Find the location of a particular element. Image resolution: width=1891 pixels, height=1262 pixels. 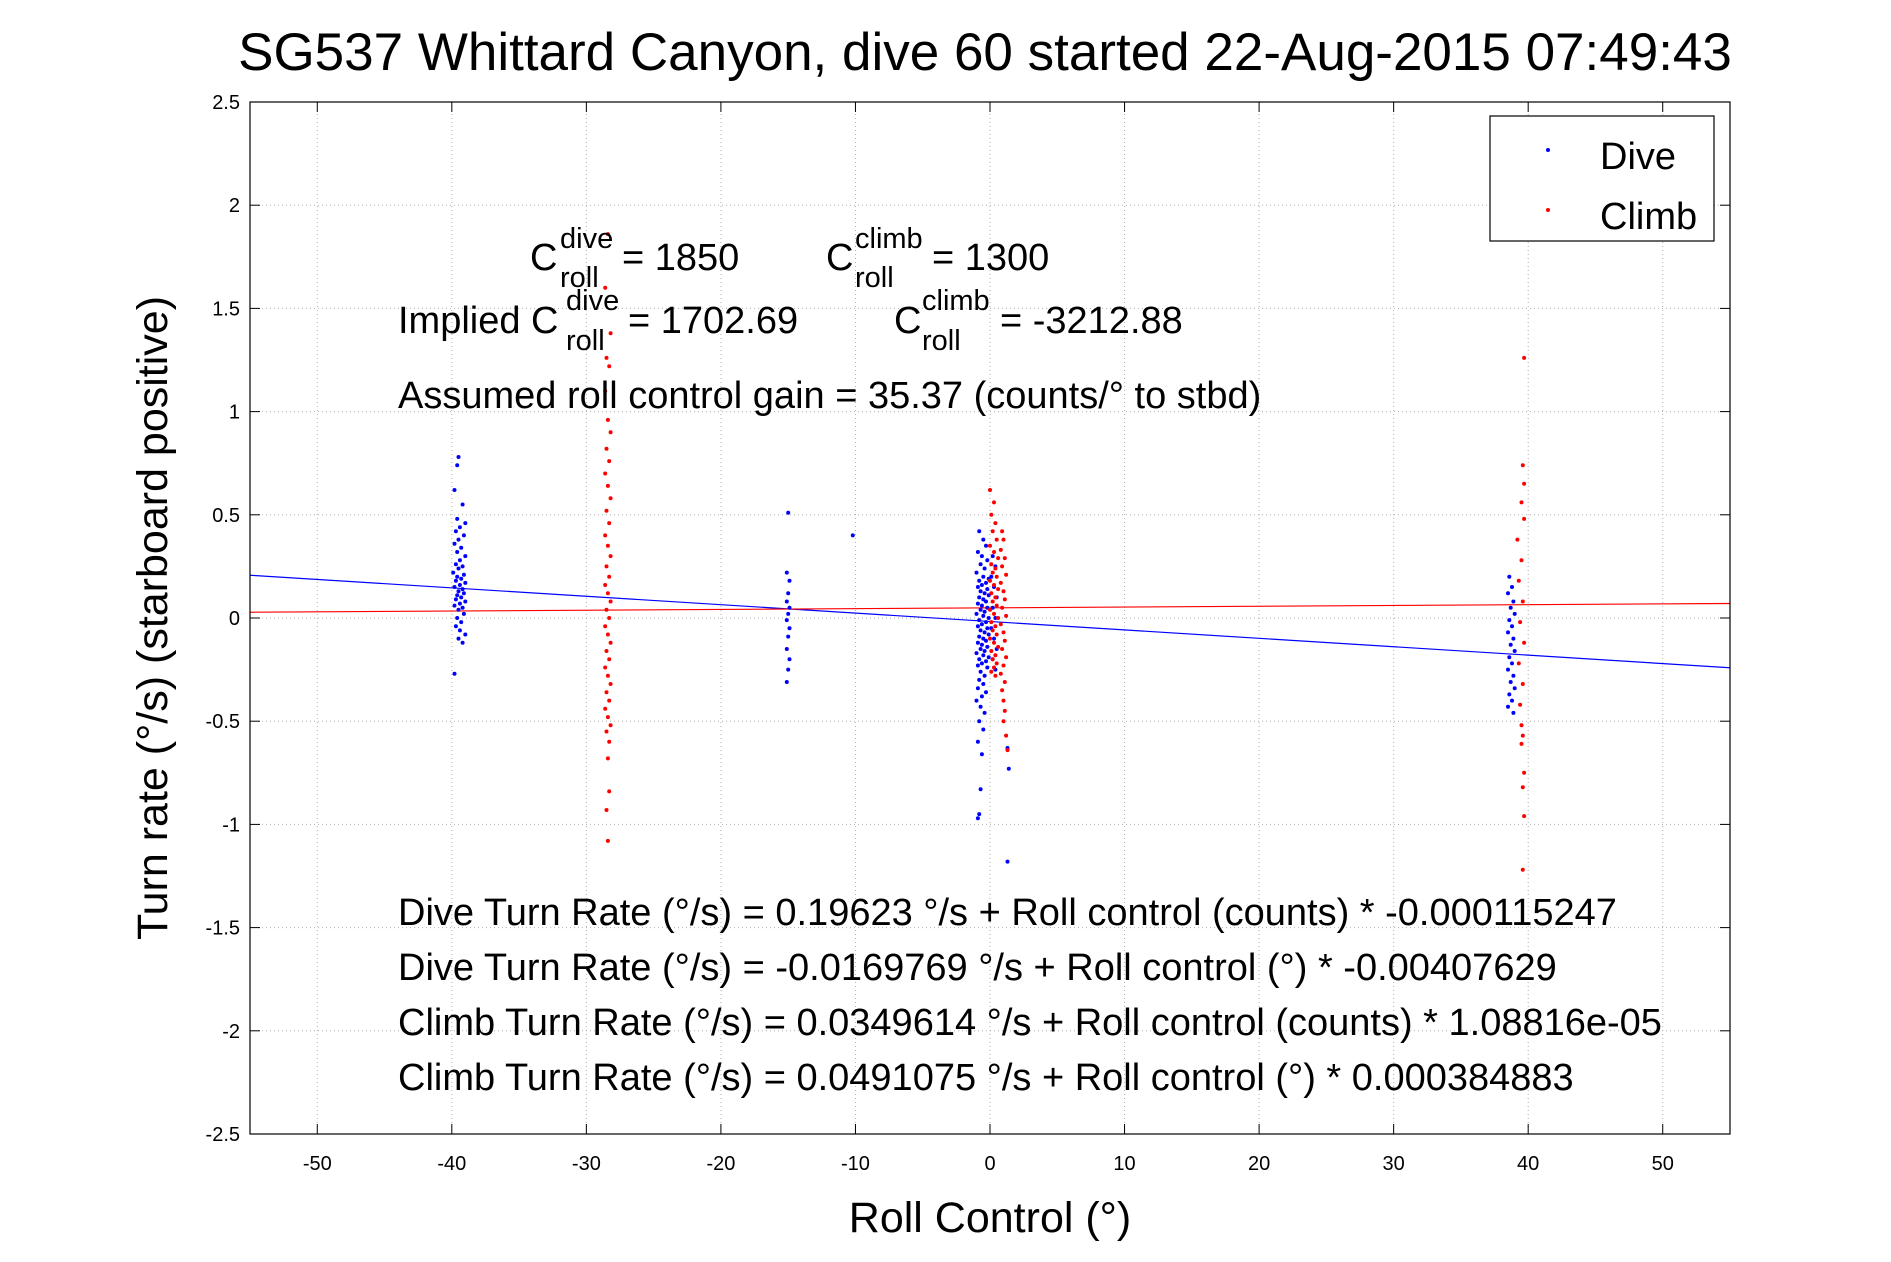

y-tick-label: -2 is located at coordinates (231, 1032).